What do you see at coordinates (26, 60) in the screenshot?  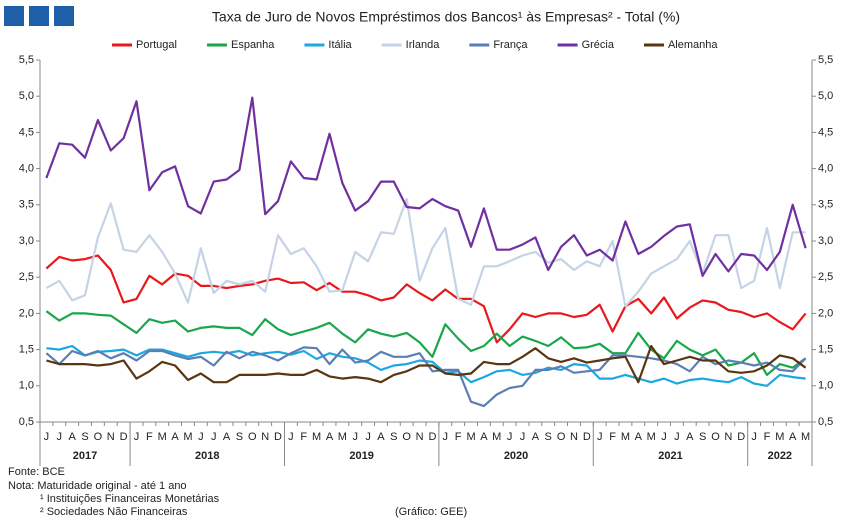 I see `y-tick-label: 5,5` at bounding box center [26, 60].